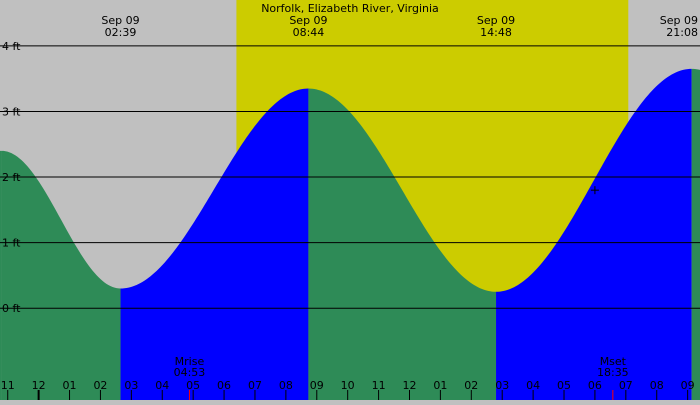 The height and width of the screenshot is (405, 700). Describe the element at coordinates (11, 46) in the screenshot. I see `y-tick-label: 4 ft` at that location.